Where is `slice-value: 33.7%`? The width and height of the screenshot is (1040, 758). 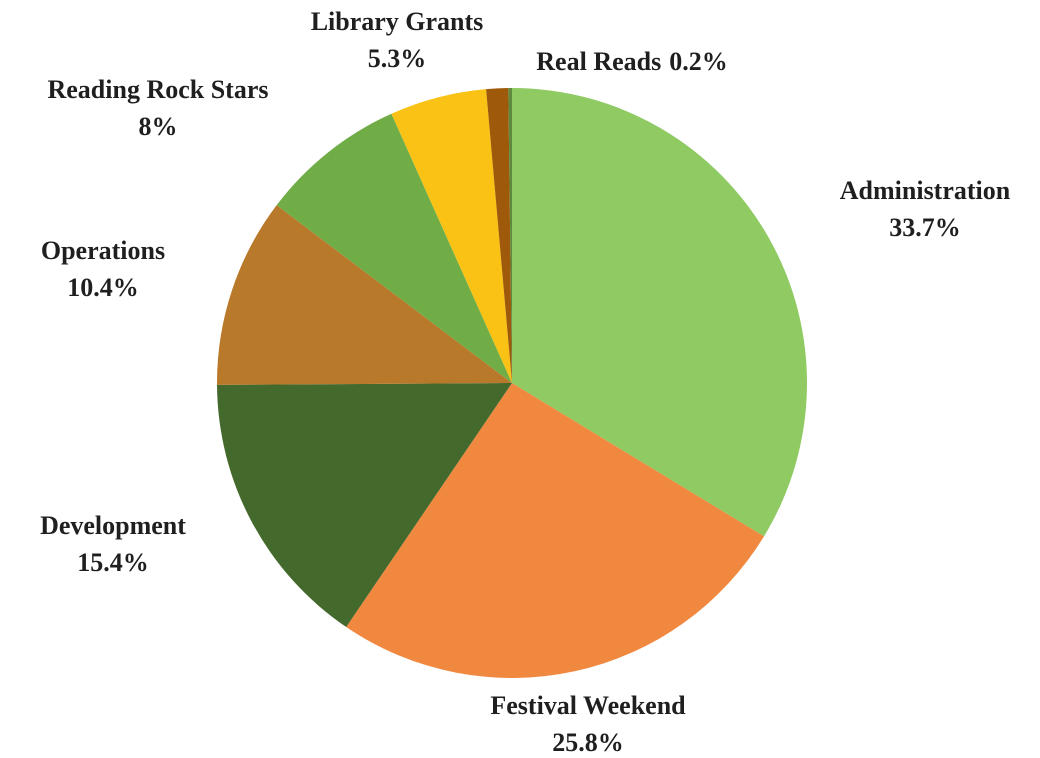 slice-value: 33.7% is located at coordinates (925, 227).